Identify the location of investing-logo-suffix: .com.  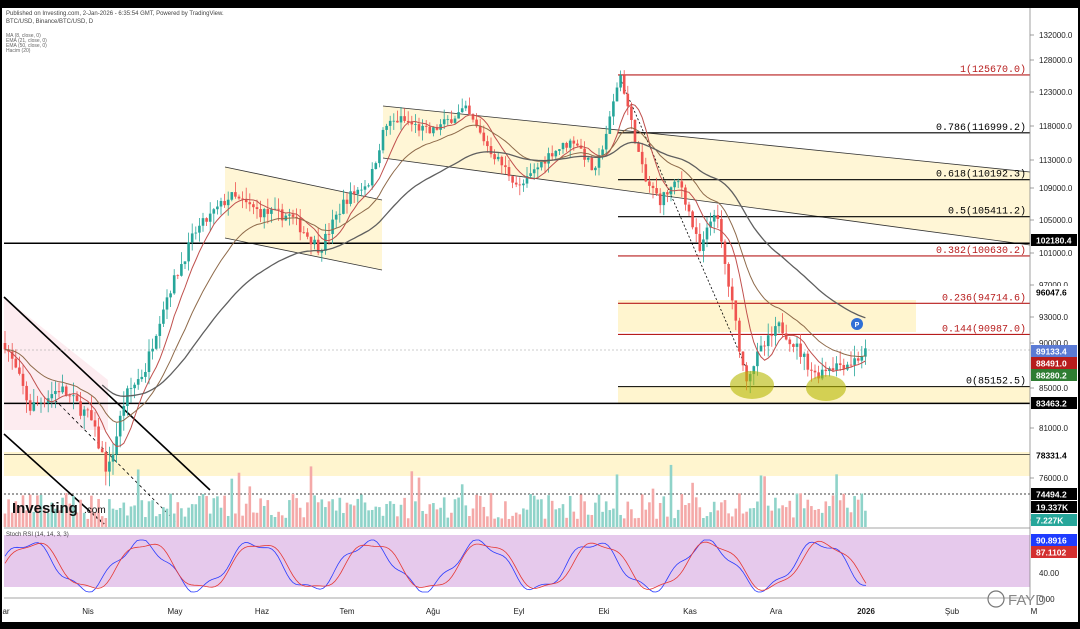
(95, 510).